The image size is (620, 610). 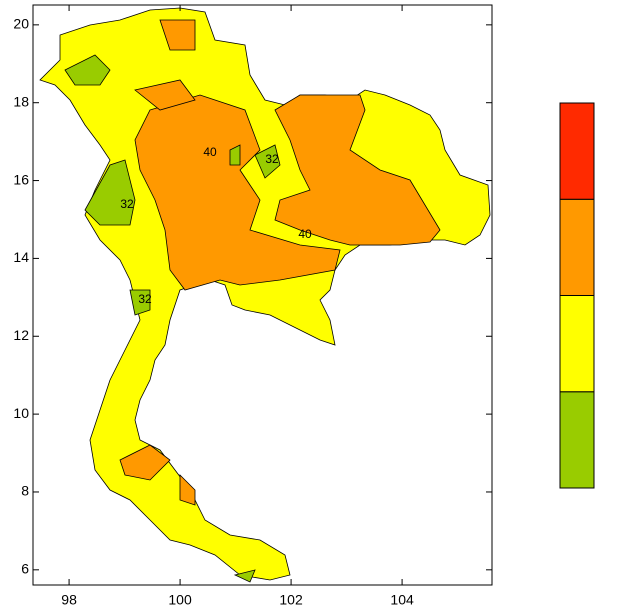 What do you see at coordinates (21, 179) in the screenshot?
I see `y-tick-label: 16` at bounding box center [21, 179].